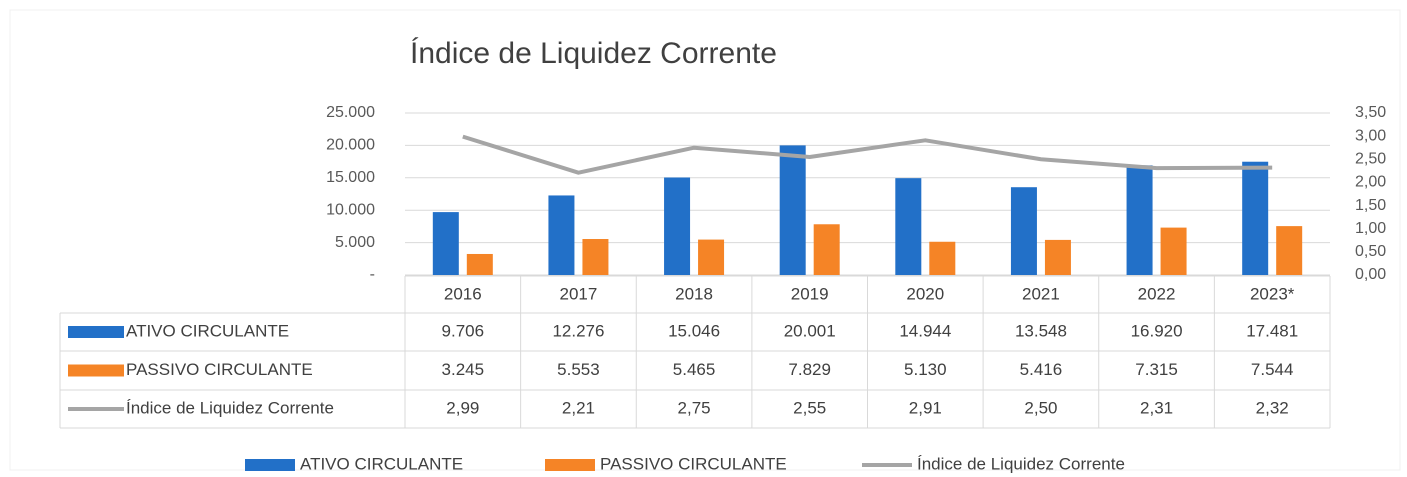 The image size is (1407, 477). I want to click on table-cell: 7.544, so click(1272, 369).